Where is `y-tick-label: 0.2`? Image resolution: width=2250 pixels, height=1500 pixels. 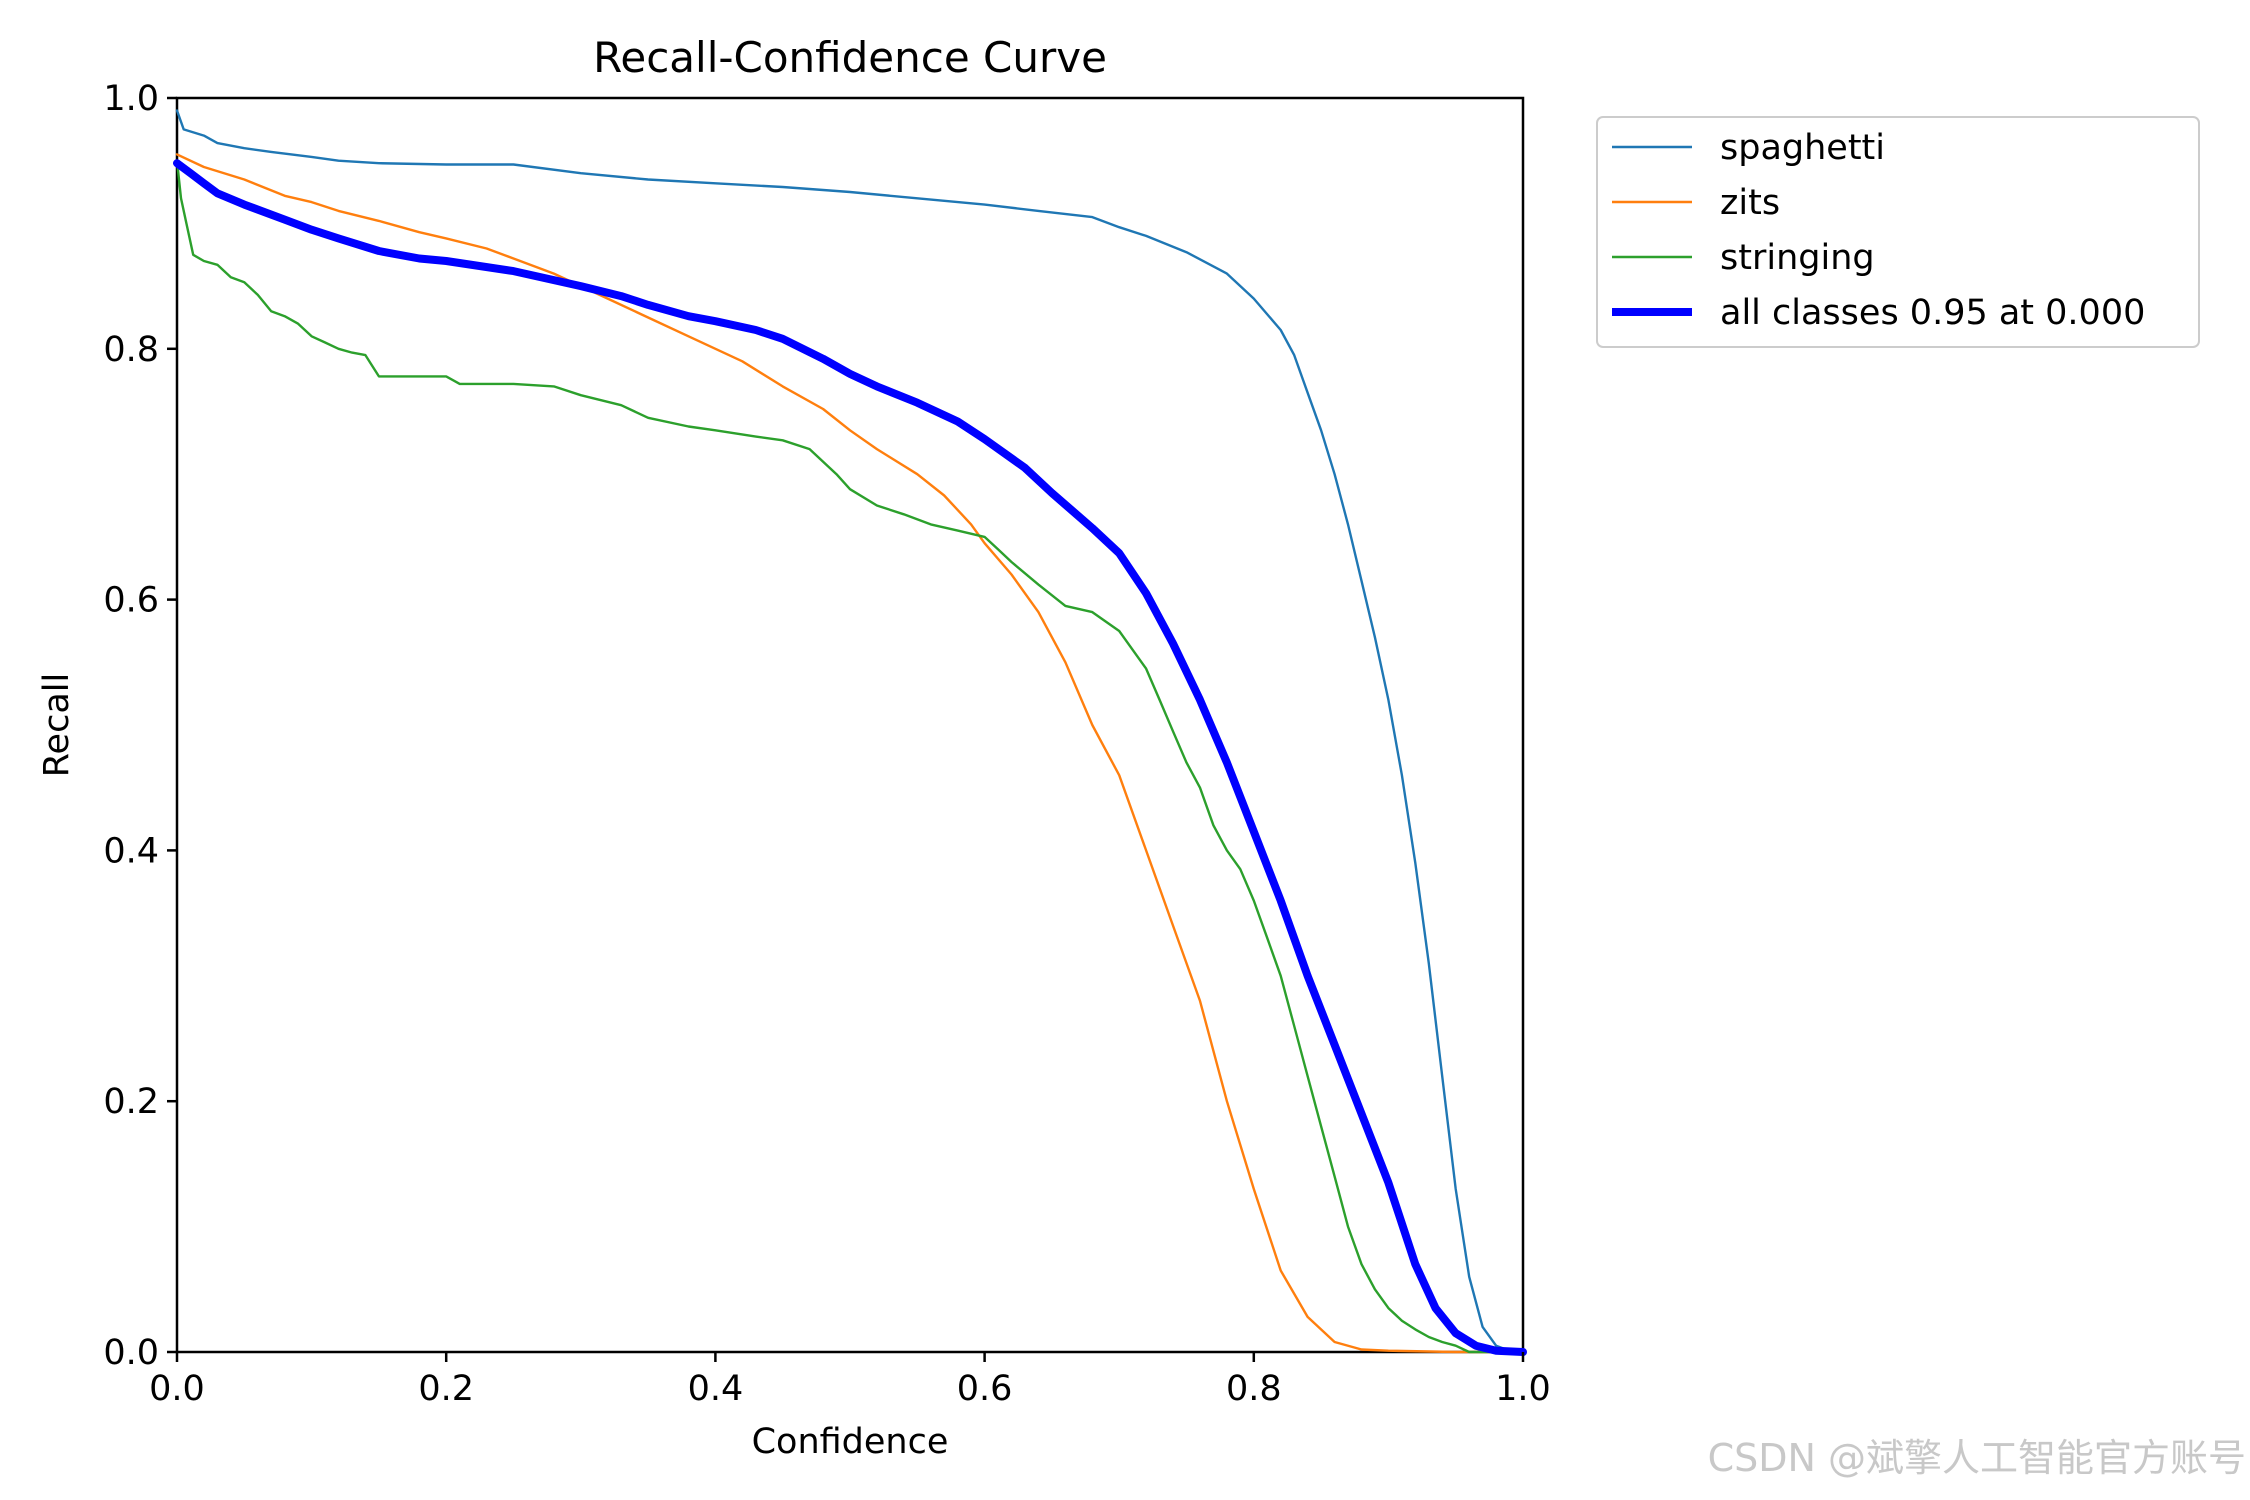
y-tick-label: 0.2 is located at coordinates (131, 1102).